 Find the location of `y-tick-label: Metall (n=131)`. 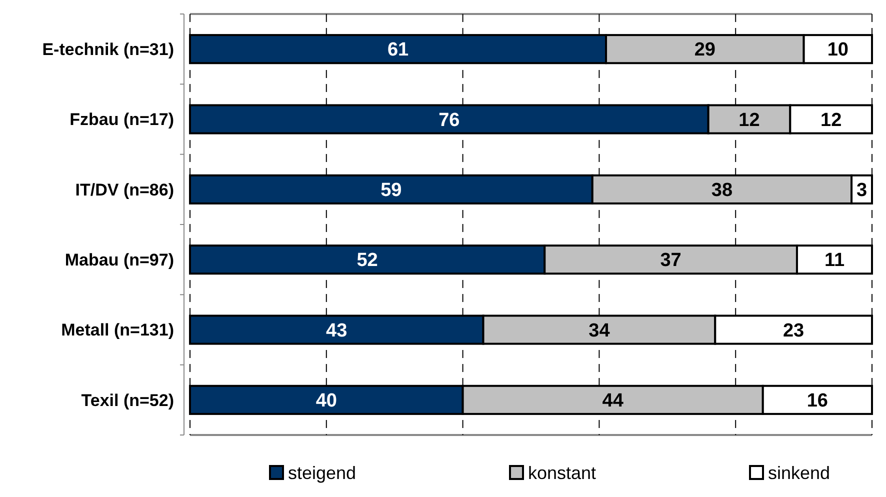

y-tick-label: Metall (n=131) is located at coordinates (117, 330).